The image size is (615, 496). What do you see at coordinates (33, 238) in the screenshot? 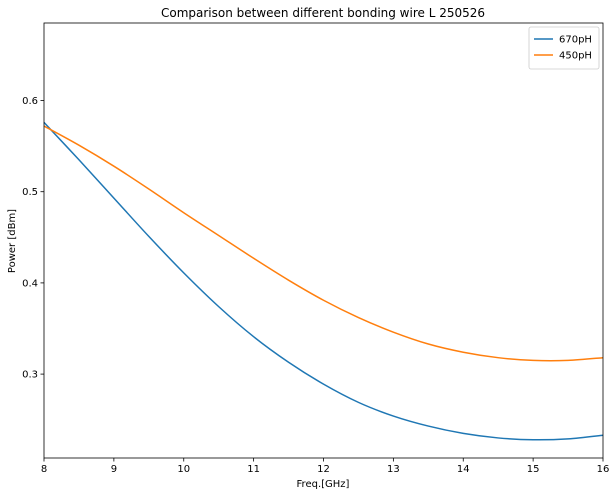
I see `y-axis-ticks: 0.3 0.4 0.5 0.6` at bounding box center [33, 238].